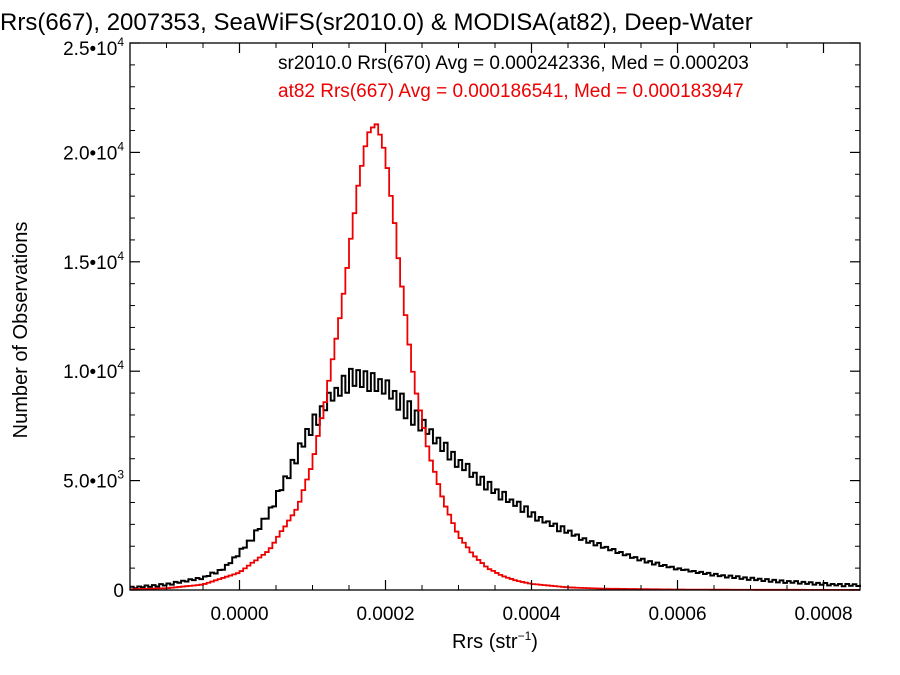 Image resolution: width=900 pixels, height=675 pixels. Describe the element at coordinates (534, 642) in the screenshot. I see `x-axis-title-close: )` at that location.